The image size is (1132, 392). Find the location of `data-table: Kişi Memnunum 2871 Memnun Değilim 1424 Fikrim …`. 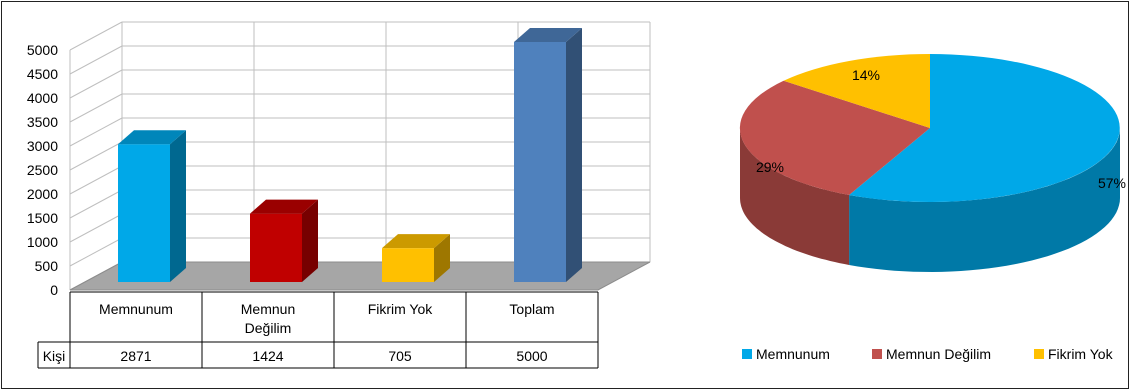

data-table: Kişi Memnunum 2871 Memnun Değilim 1424 Fikrim … is located at coordinates (318, 330).